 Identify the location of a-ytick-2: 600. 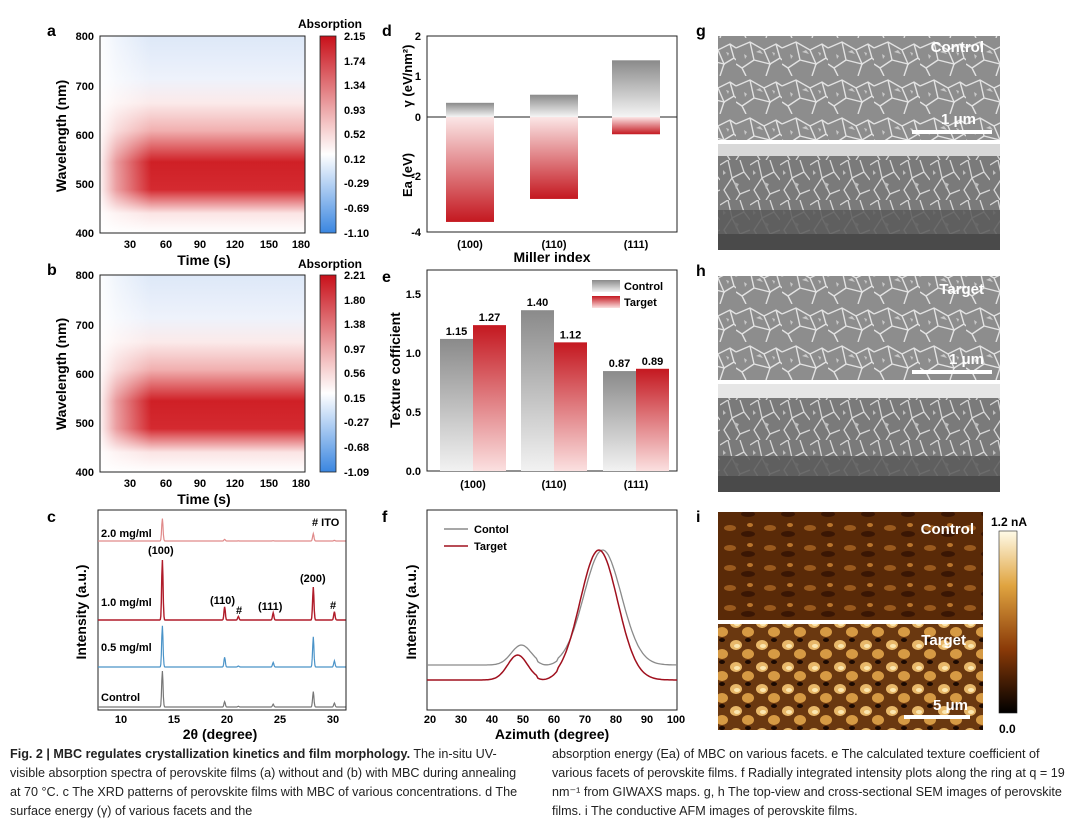
(85, 136).